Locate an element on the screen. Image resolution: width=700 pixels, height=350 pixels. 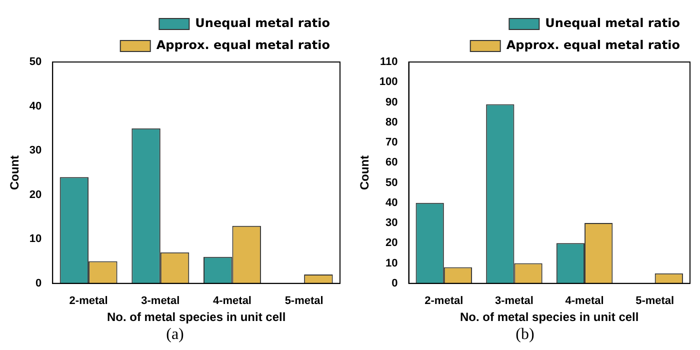
y-tick-label: 80 is located at coordinates (392, 122).